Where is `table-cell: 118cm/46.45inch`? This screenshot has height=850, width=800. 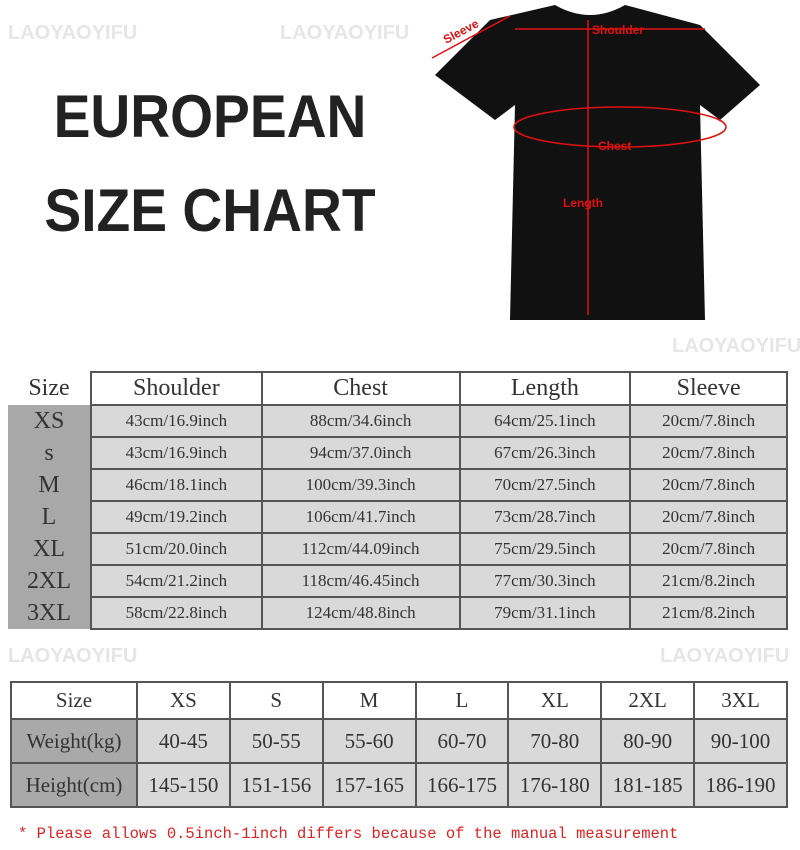
table-cell: 118cm/46.45inch is located at coordinates (360, 581).